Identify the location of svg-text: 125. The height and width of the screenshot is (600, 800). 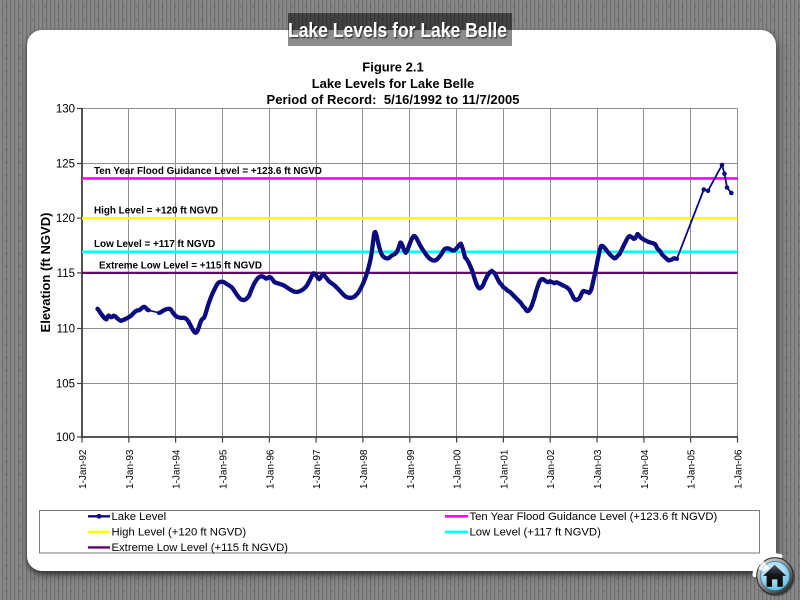
(65, 165).